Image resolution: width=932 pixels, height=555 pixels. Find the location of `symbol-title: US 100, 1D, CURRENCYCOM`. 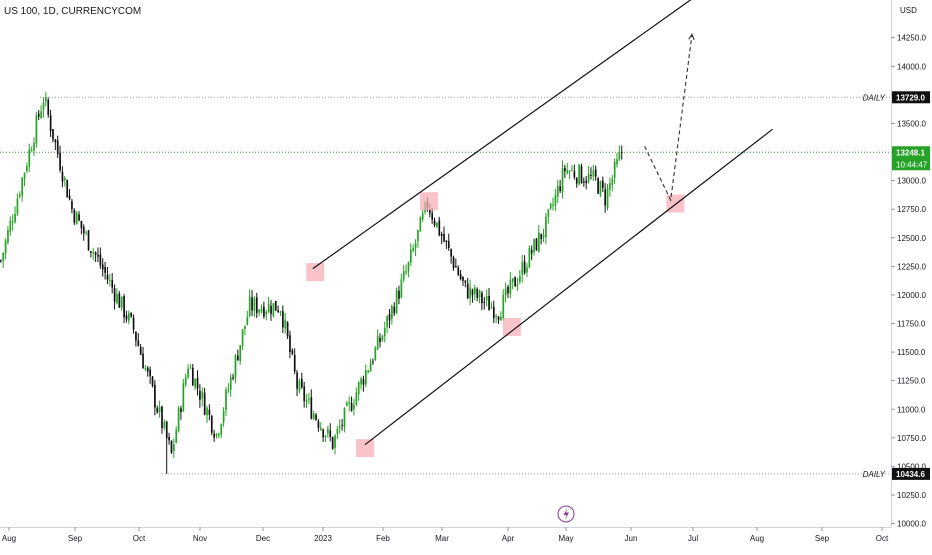

symbol-title: US 100, 1D, CURRENCYCOM is located at coordinates (72, 11).